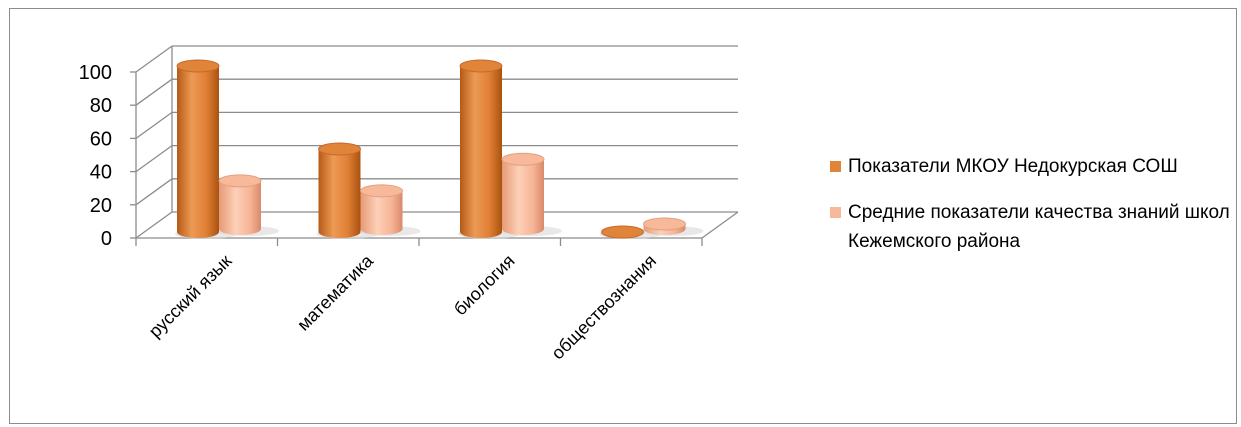  I want to click on legend-item: Показатели МКОУ Недокурская СОШ, so click(1032, 166).